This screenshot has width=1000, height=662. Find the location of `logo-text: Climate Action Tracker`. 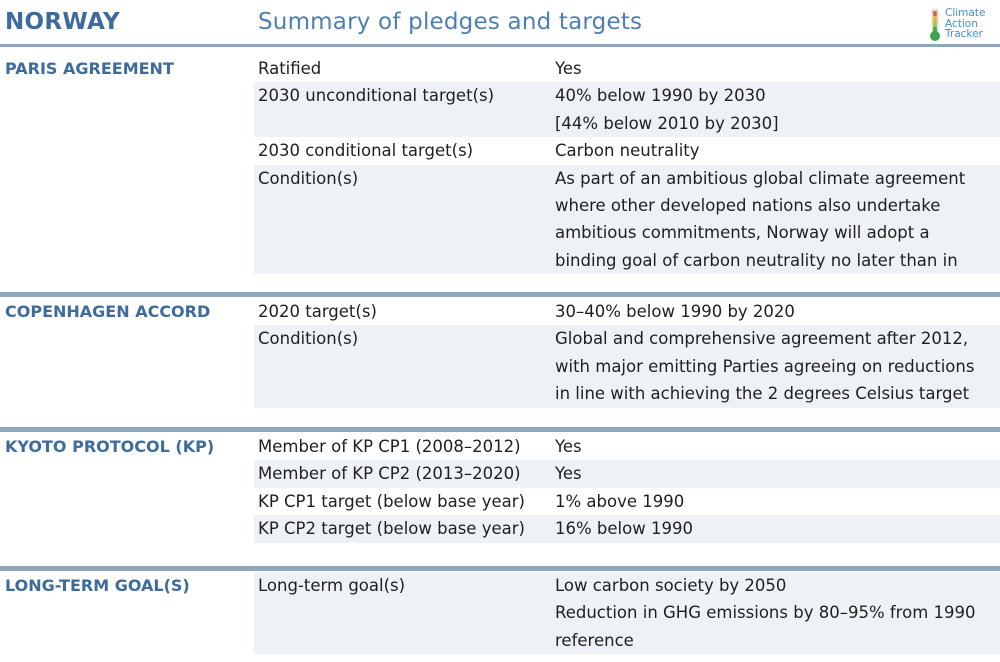

logo-text: Climate Action Tracker is located at coordinates (965, 24).